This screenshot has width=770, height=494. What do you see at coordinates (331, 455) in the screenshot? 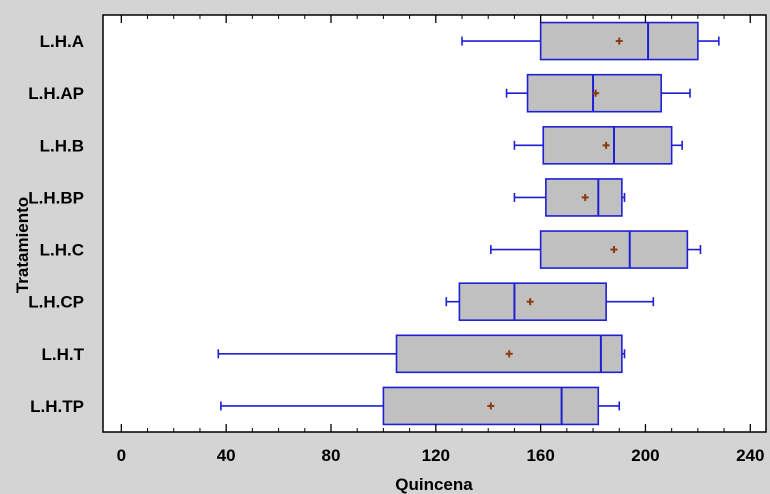
I see `x-tick-label: 80` at bounding box center [331, 455].